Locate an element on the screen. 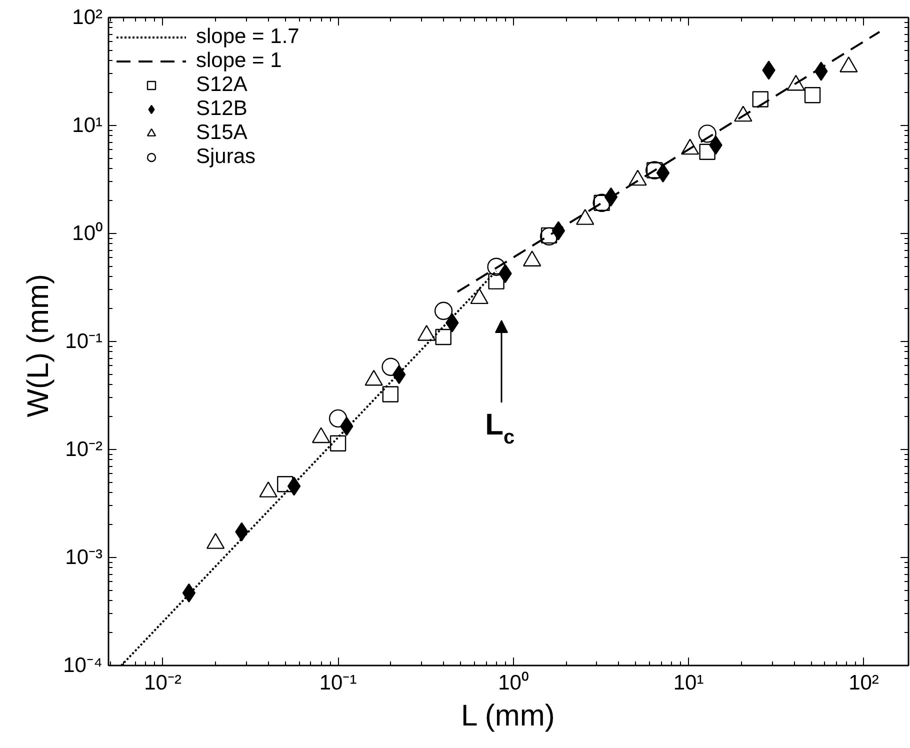 The image size is (910, 748). y-tick-label: 10¹ is located at coordinates (87, 125).